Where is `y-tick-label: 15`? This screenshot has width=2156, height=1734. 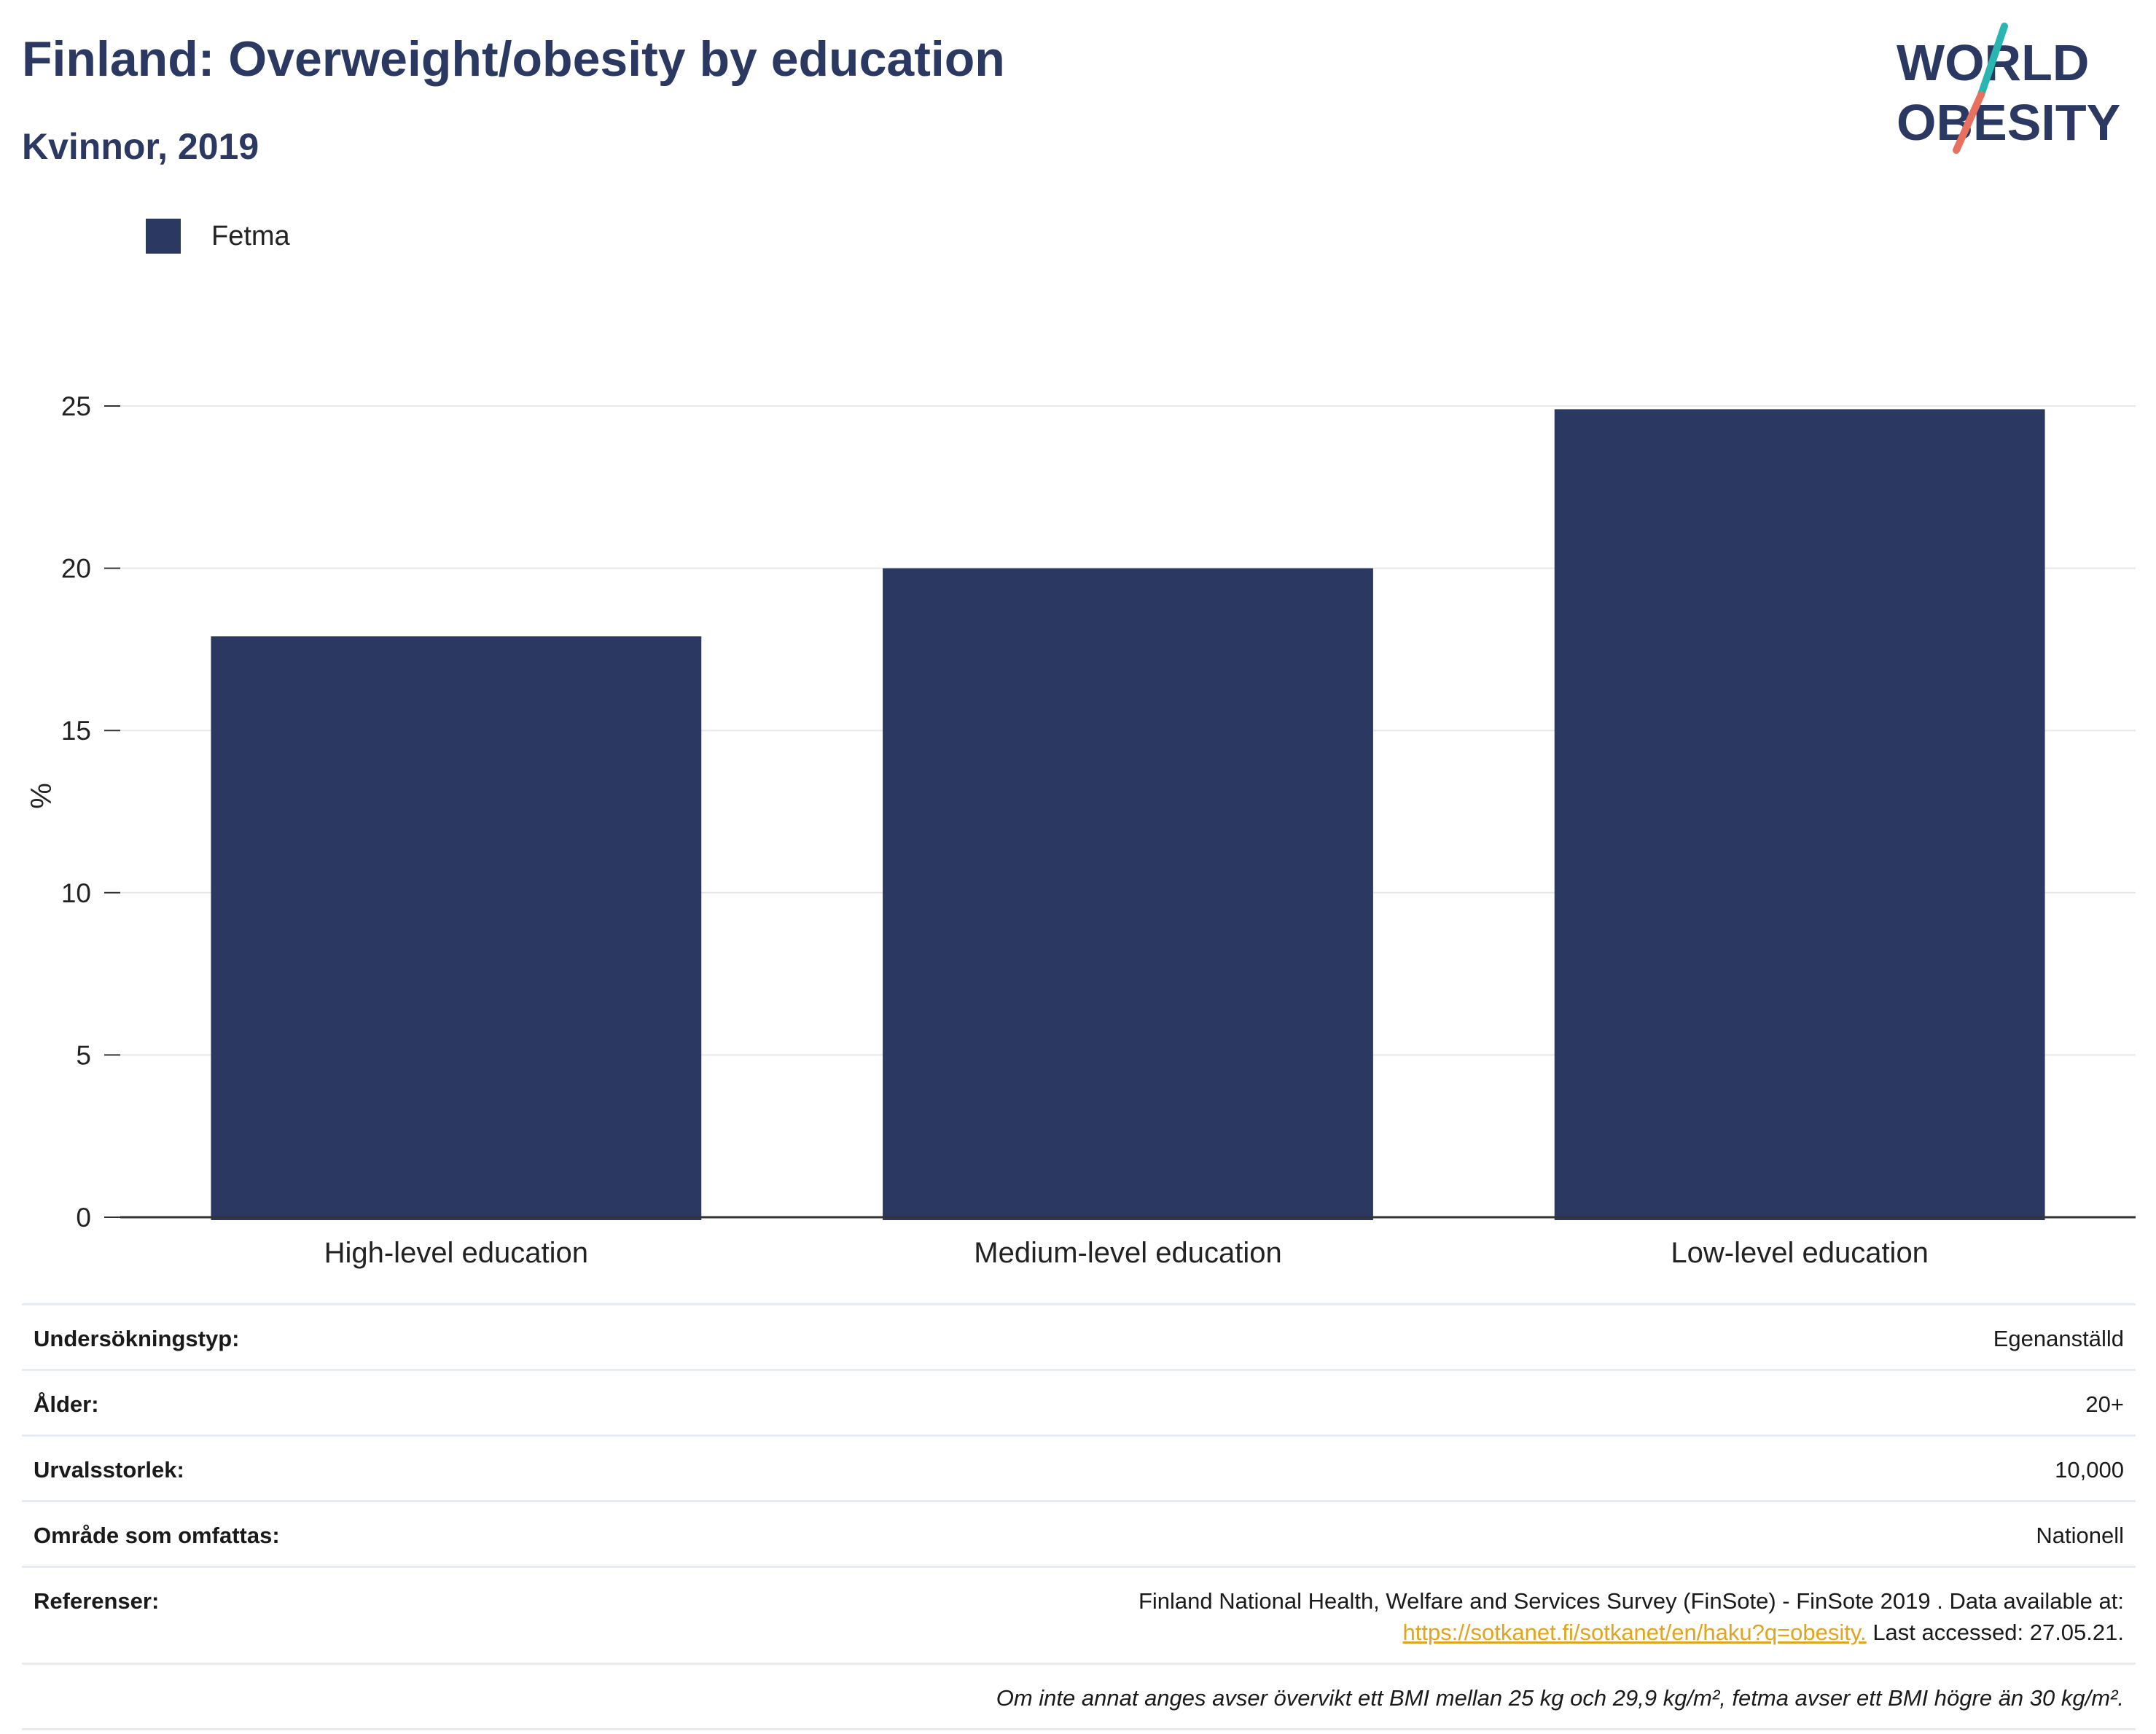 y-tick-label: 15 is located at coordinates (76, 731).